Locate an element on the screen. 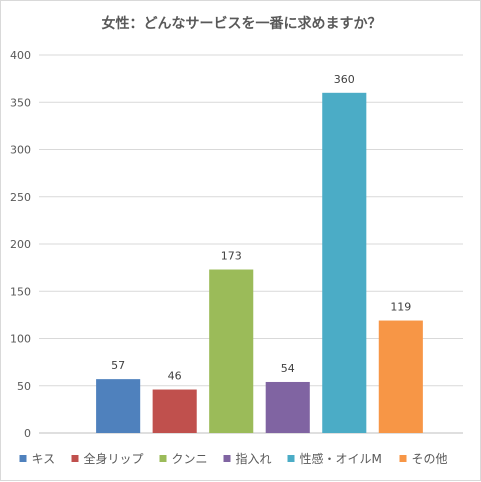  legend-label: 全身リップ is located at coordinates (114, 458).